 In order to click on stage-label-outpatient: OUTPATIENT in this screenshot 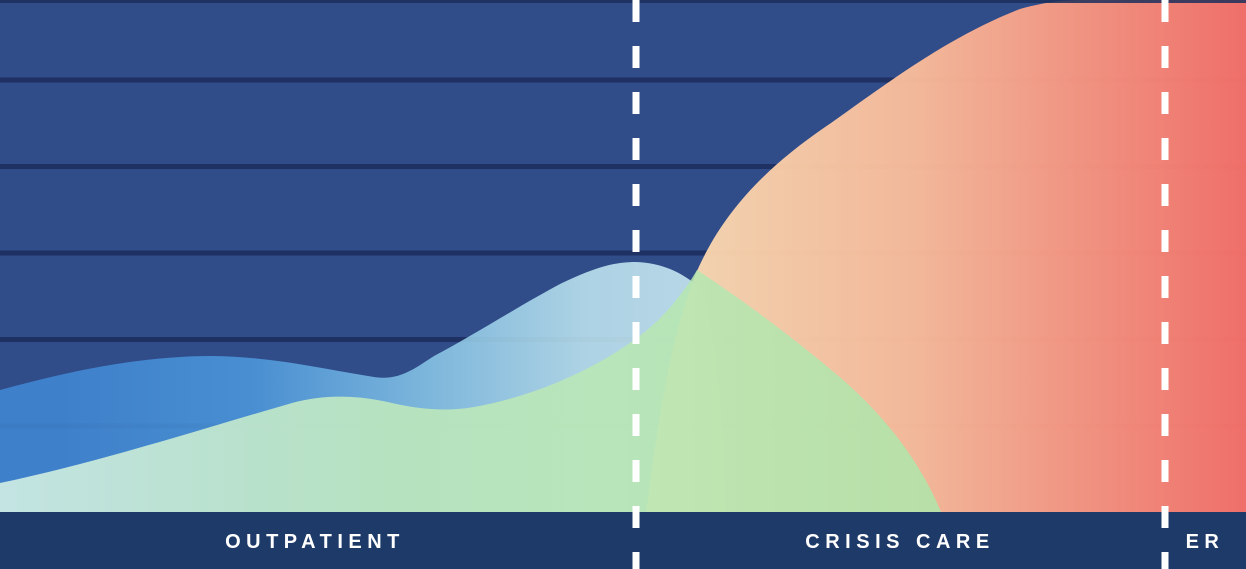, I will do `click(315, 542)`.